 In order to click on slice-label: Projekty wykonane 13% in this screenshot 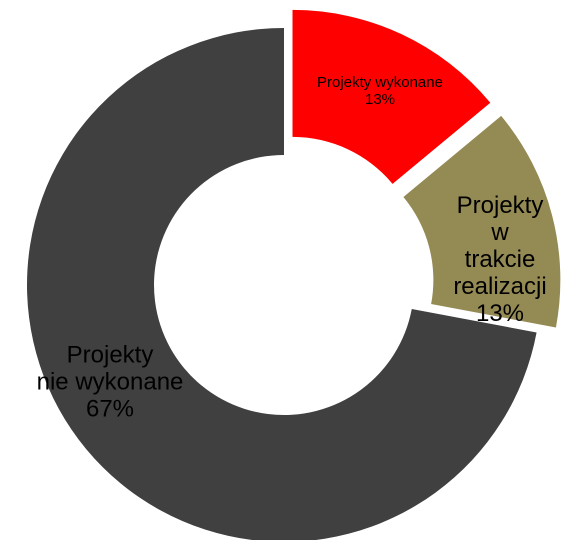, I will do `click(380, 91)`.